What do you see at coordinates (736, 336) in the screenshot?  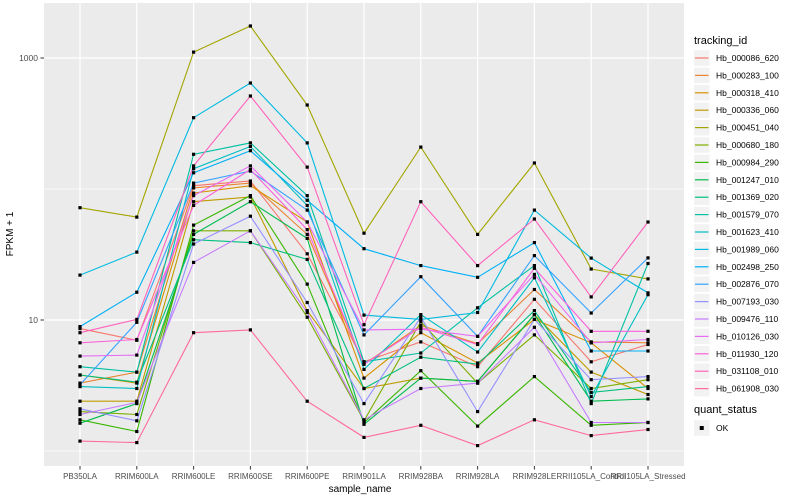 I see `legend-item-Hb_010126_030: Hb_010126_030` at bounding box center [736, 336].